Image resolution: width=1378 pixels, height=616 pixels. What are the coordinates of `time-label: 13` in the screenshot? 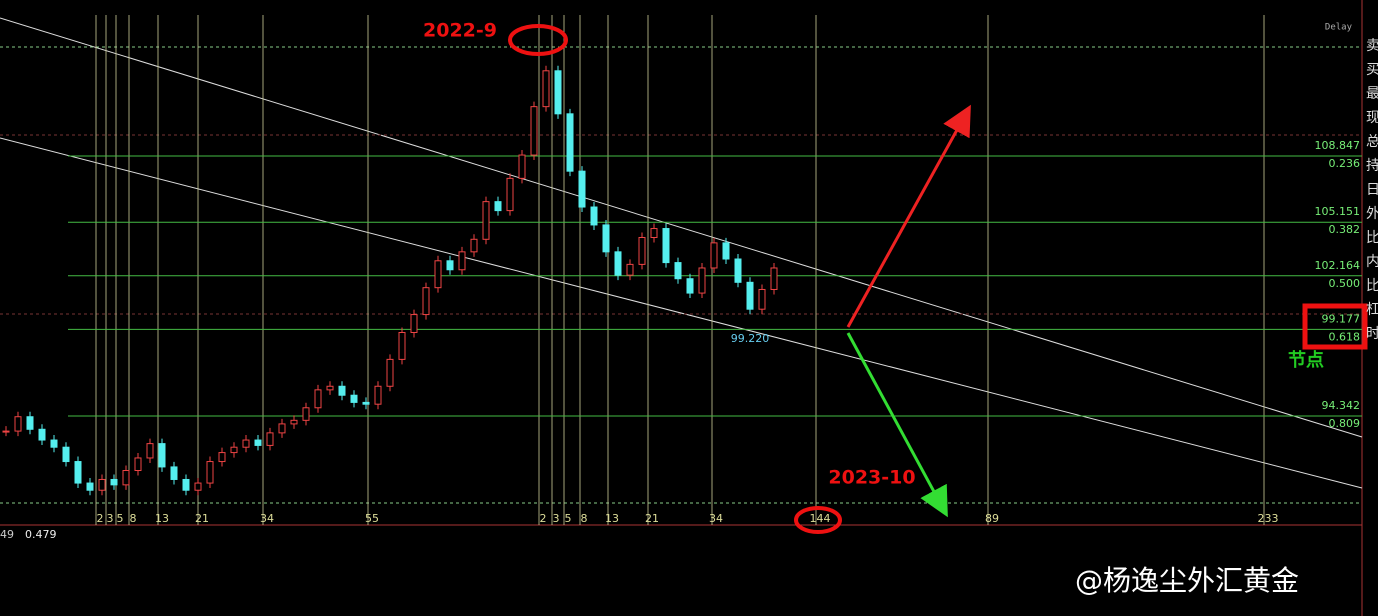 It's located at (612, 518).